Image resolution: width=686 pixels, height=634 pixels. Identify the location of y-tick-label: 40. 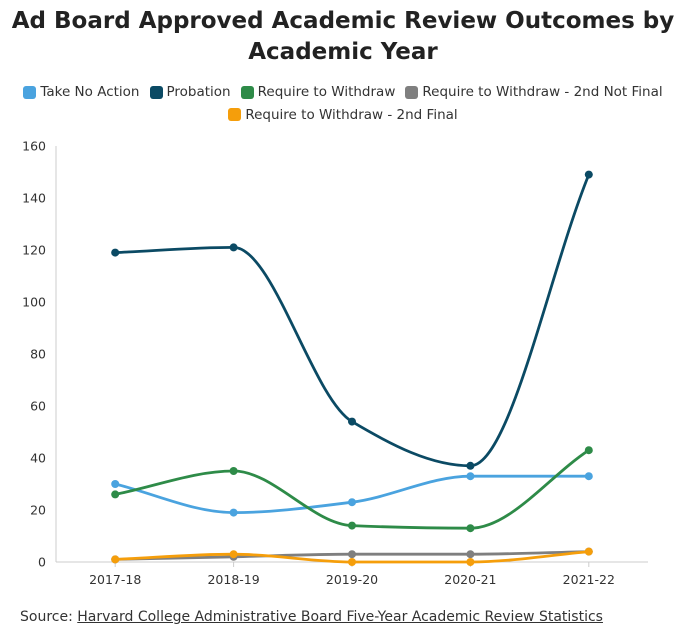
(38, 458).